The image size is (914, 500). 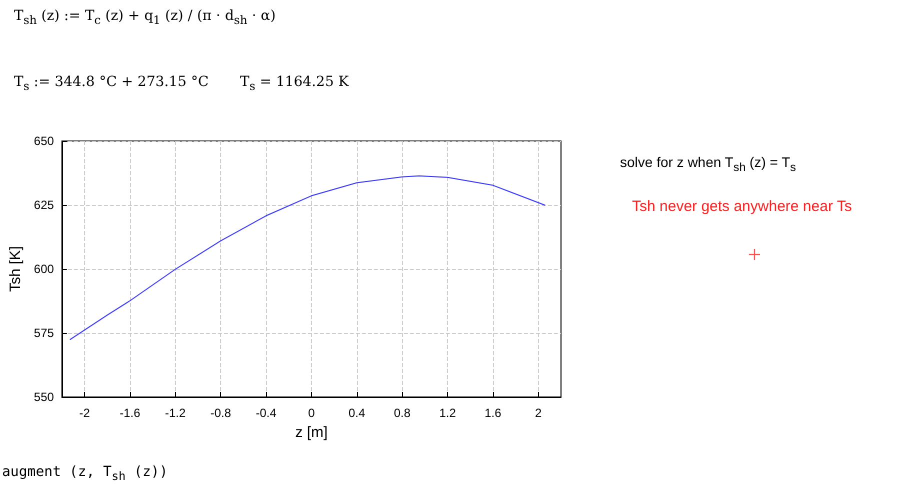 I want to click on x-tick-label: 2, so click(x=538, y=413).